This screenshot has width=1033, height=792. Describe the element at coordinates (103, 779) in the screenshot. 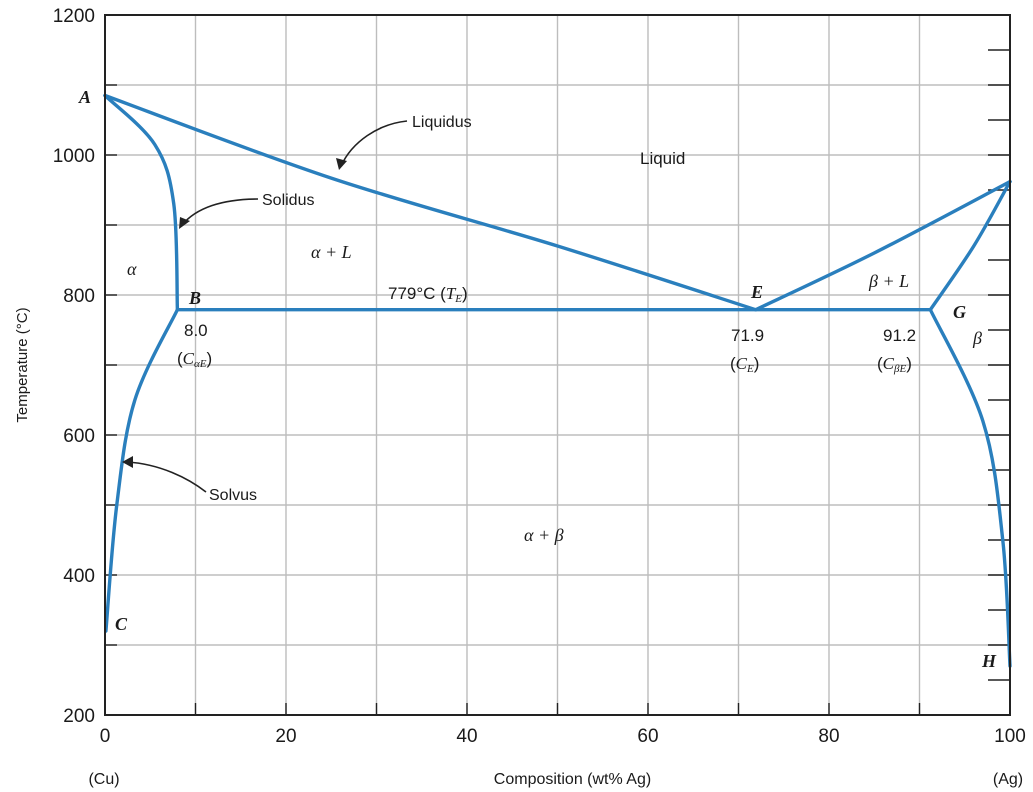

I see `x-end-label-cu: (Cu)` at that location.